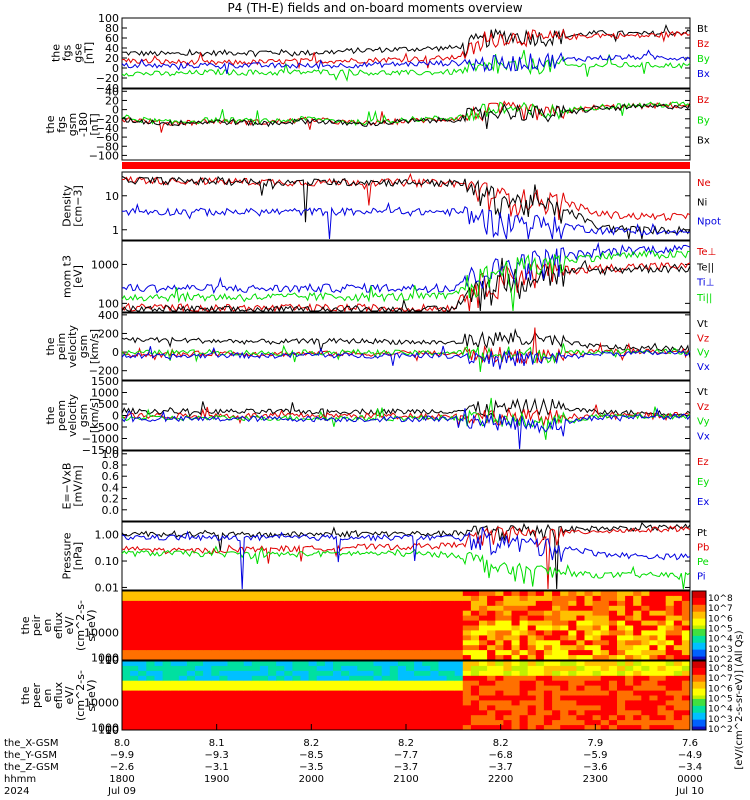  What do you see at coordinates (703, 353) in the screenshot?
I see `legend-peim-velocity-2: Vy` at bounding box center [703, 353].